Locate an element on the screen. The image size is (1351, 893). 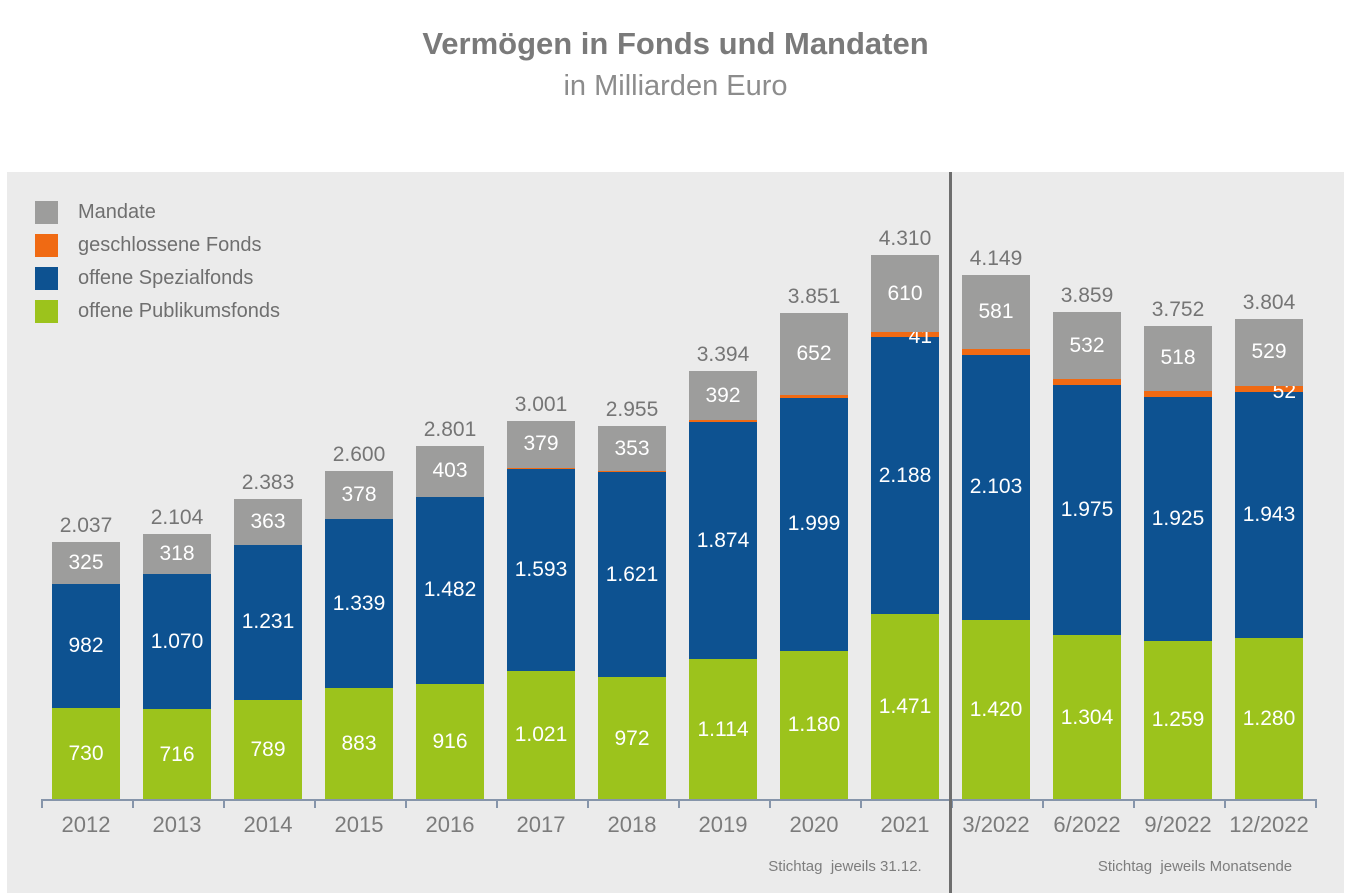
bar-total-label-2018: 2.955 is located at coordinates (632, 410).